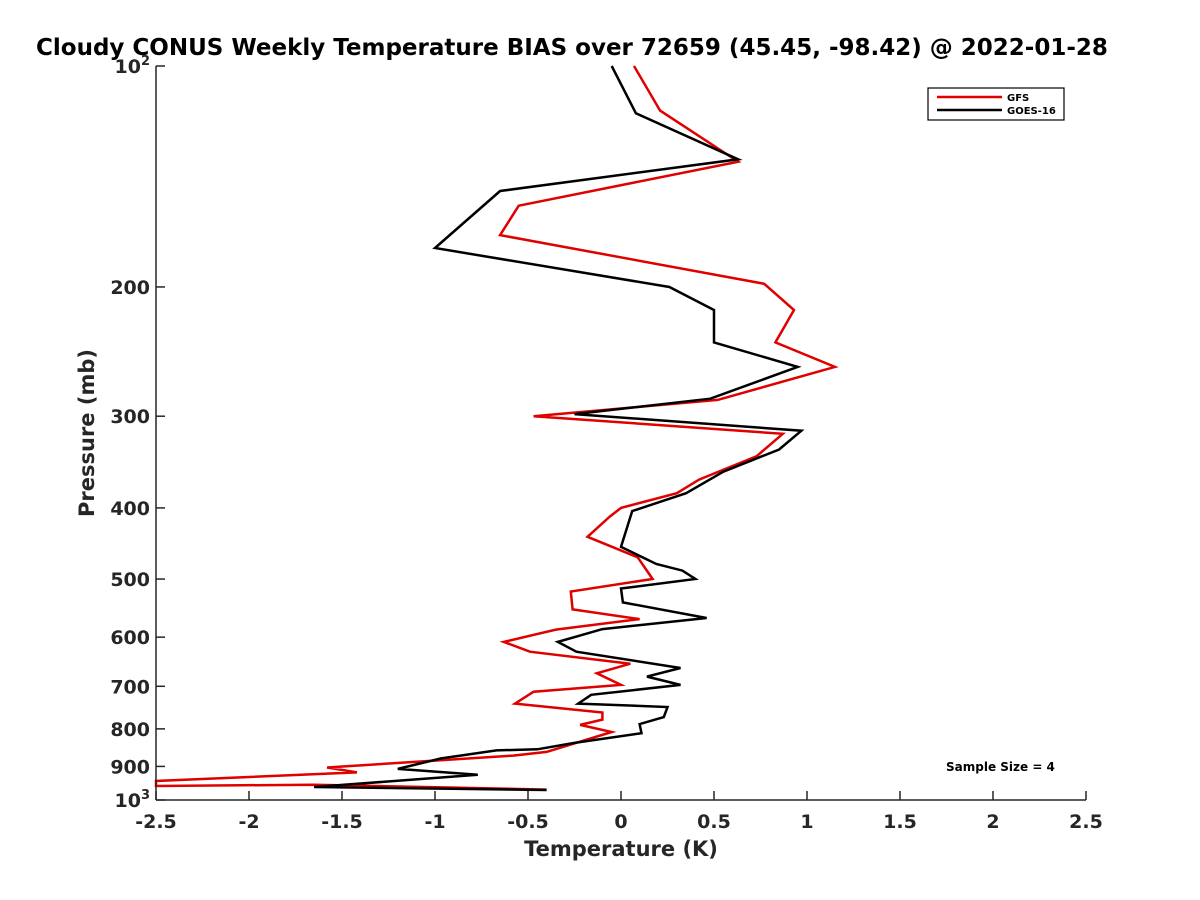 The width and height of the screenshot is (1200, 900). What do you see at coordinates (806, 822) in the screenshot?
I see `x-tick-label: 1` at bounding box center [806, 822].